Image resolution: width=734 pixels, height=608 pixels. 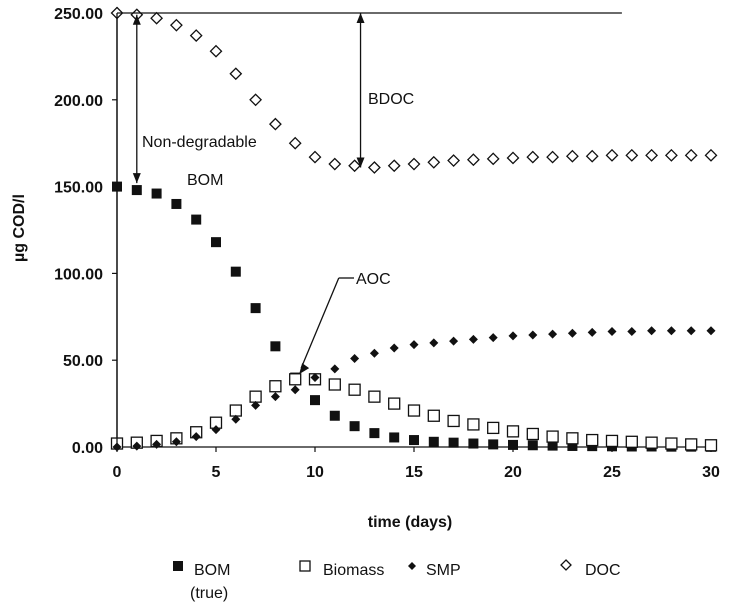 I want to click on legend: BOM (true) Biomass SMP DOC, so click(x=397, y=580).